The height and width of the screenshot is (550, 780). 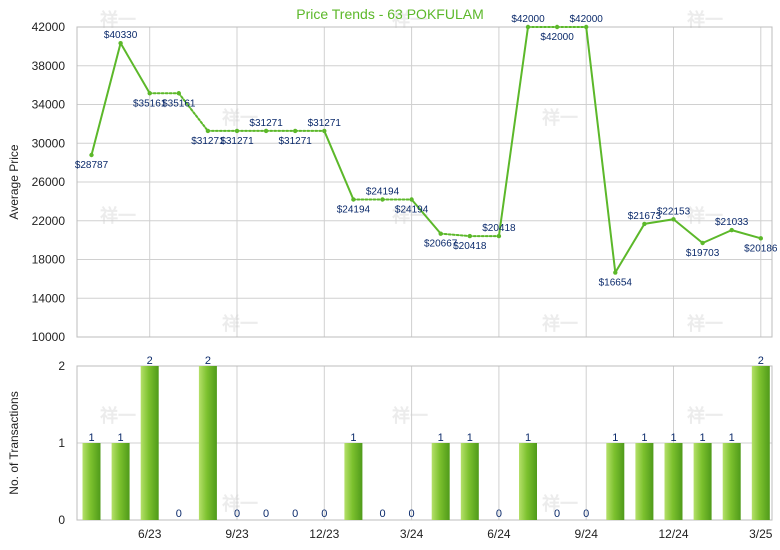 What do you see at coordinates (49, 298) in the screenshot?
I see `price-y-tick-label: 14000` at bounding box center [49, 298].